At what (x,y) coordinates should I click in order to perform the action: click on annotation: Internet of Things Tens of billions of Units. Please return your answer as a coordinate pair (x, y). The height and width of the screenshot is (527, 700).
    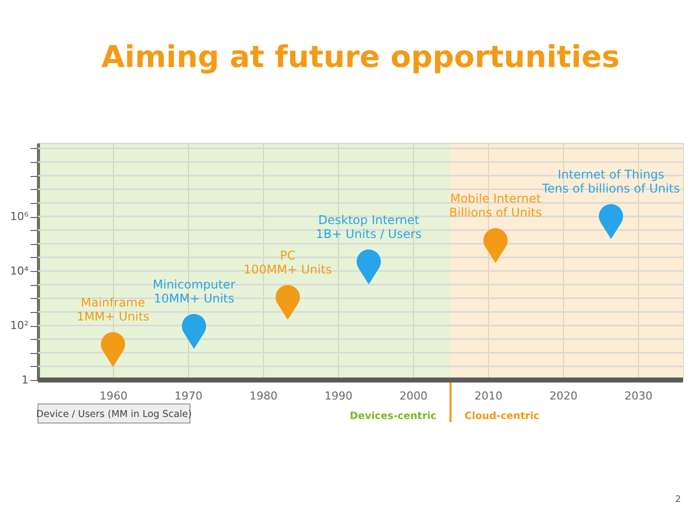
    Looking at the image, I should click on (610, 182).